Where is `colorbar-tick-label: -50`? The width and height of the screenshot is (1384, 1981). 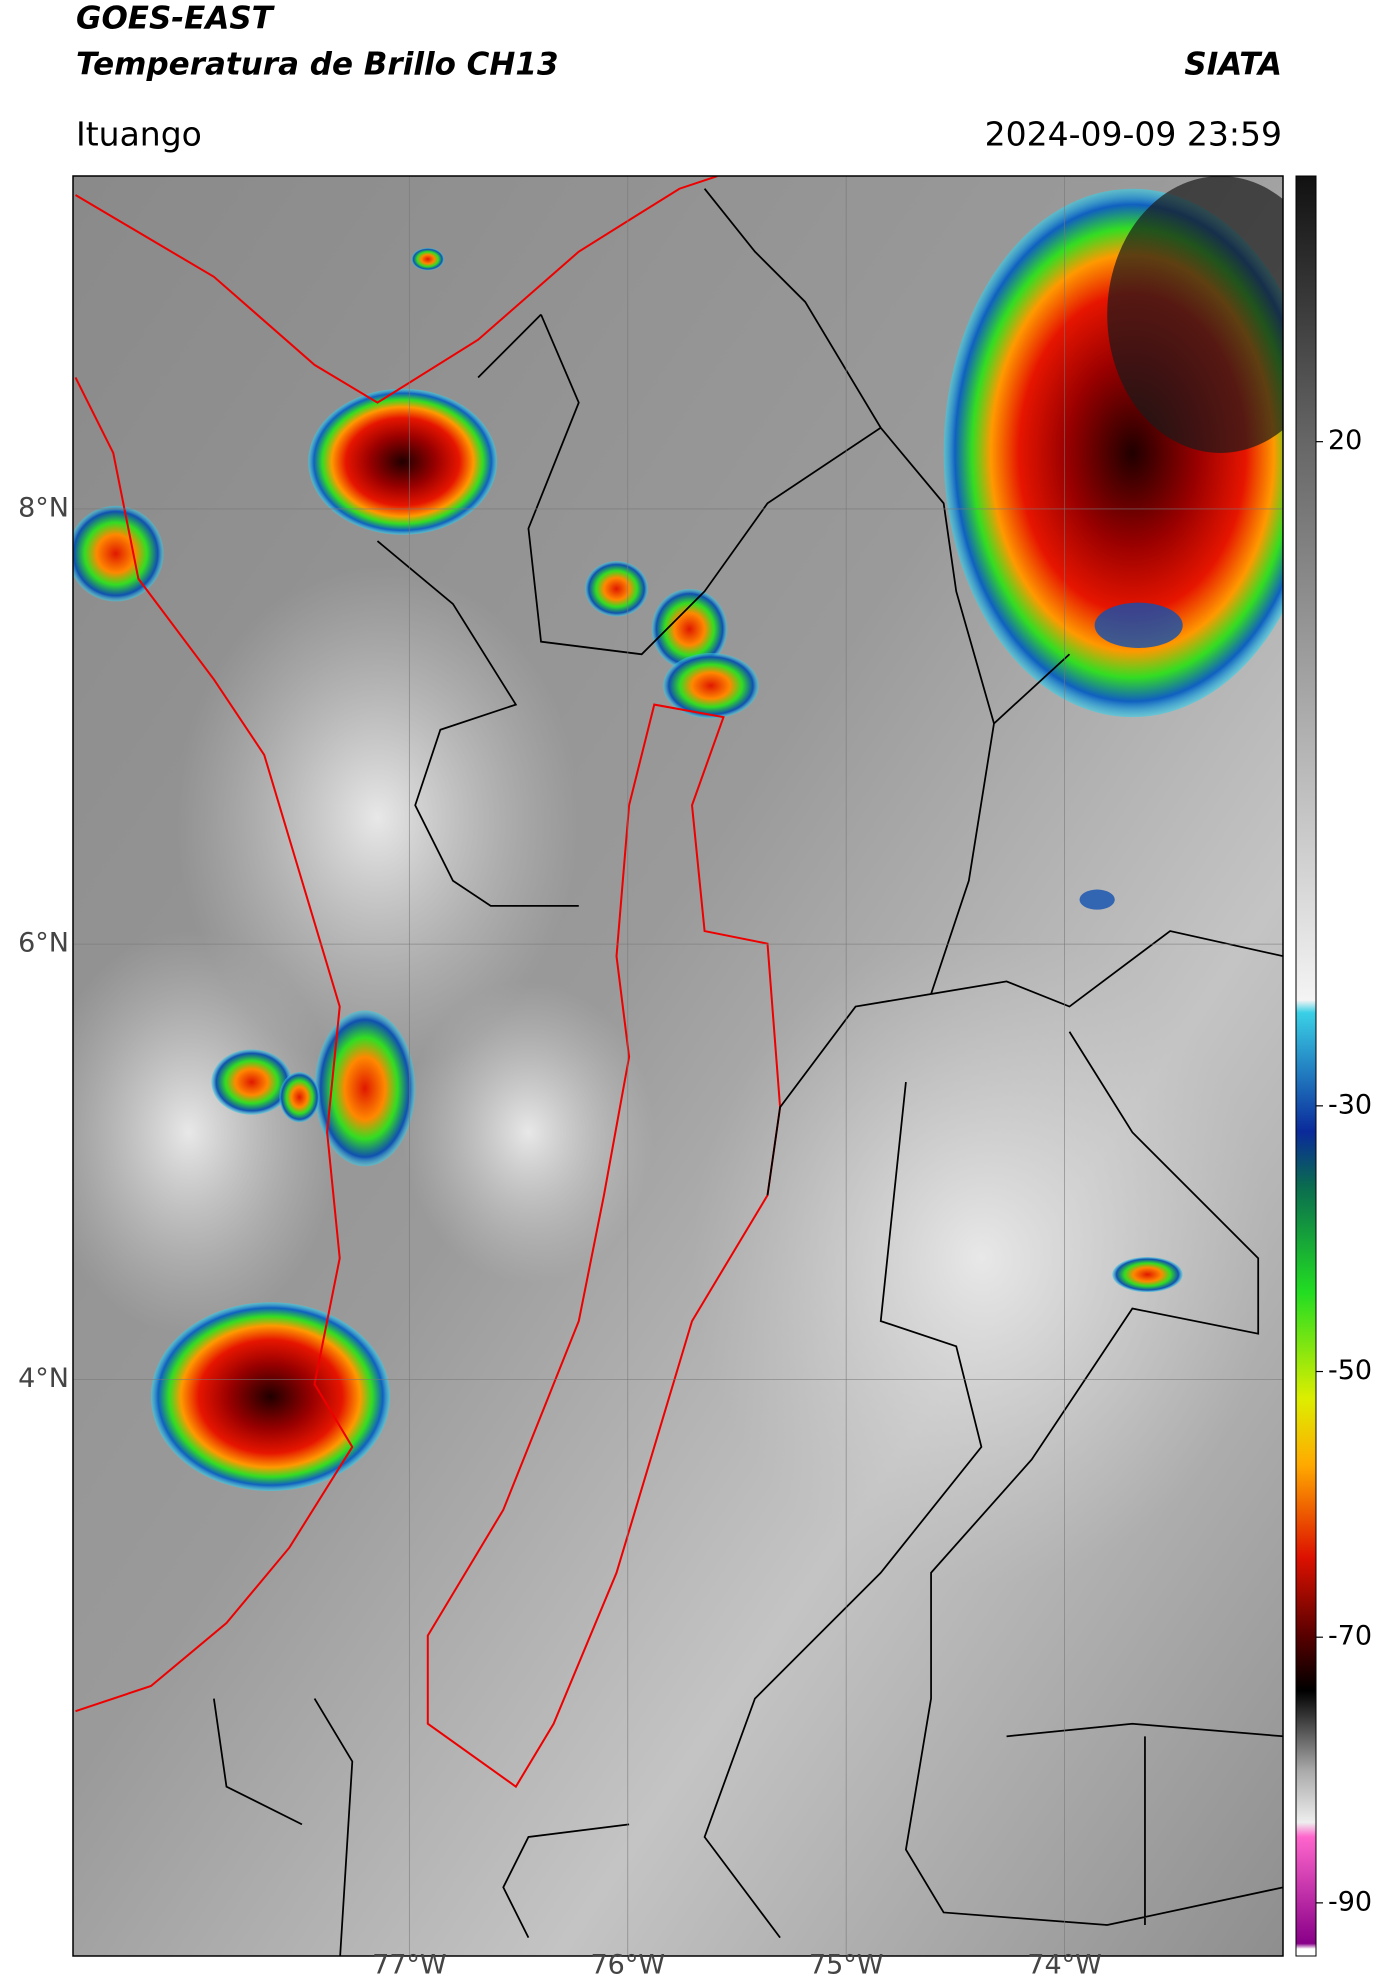 colorbar-tick-label: -50 is located at coordinates (1350, 1370).